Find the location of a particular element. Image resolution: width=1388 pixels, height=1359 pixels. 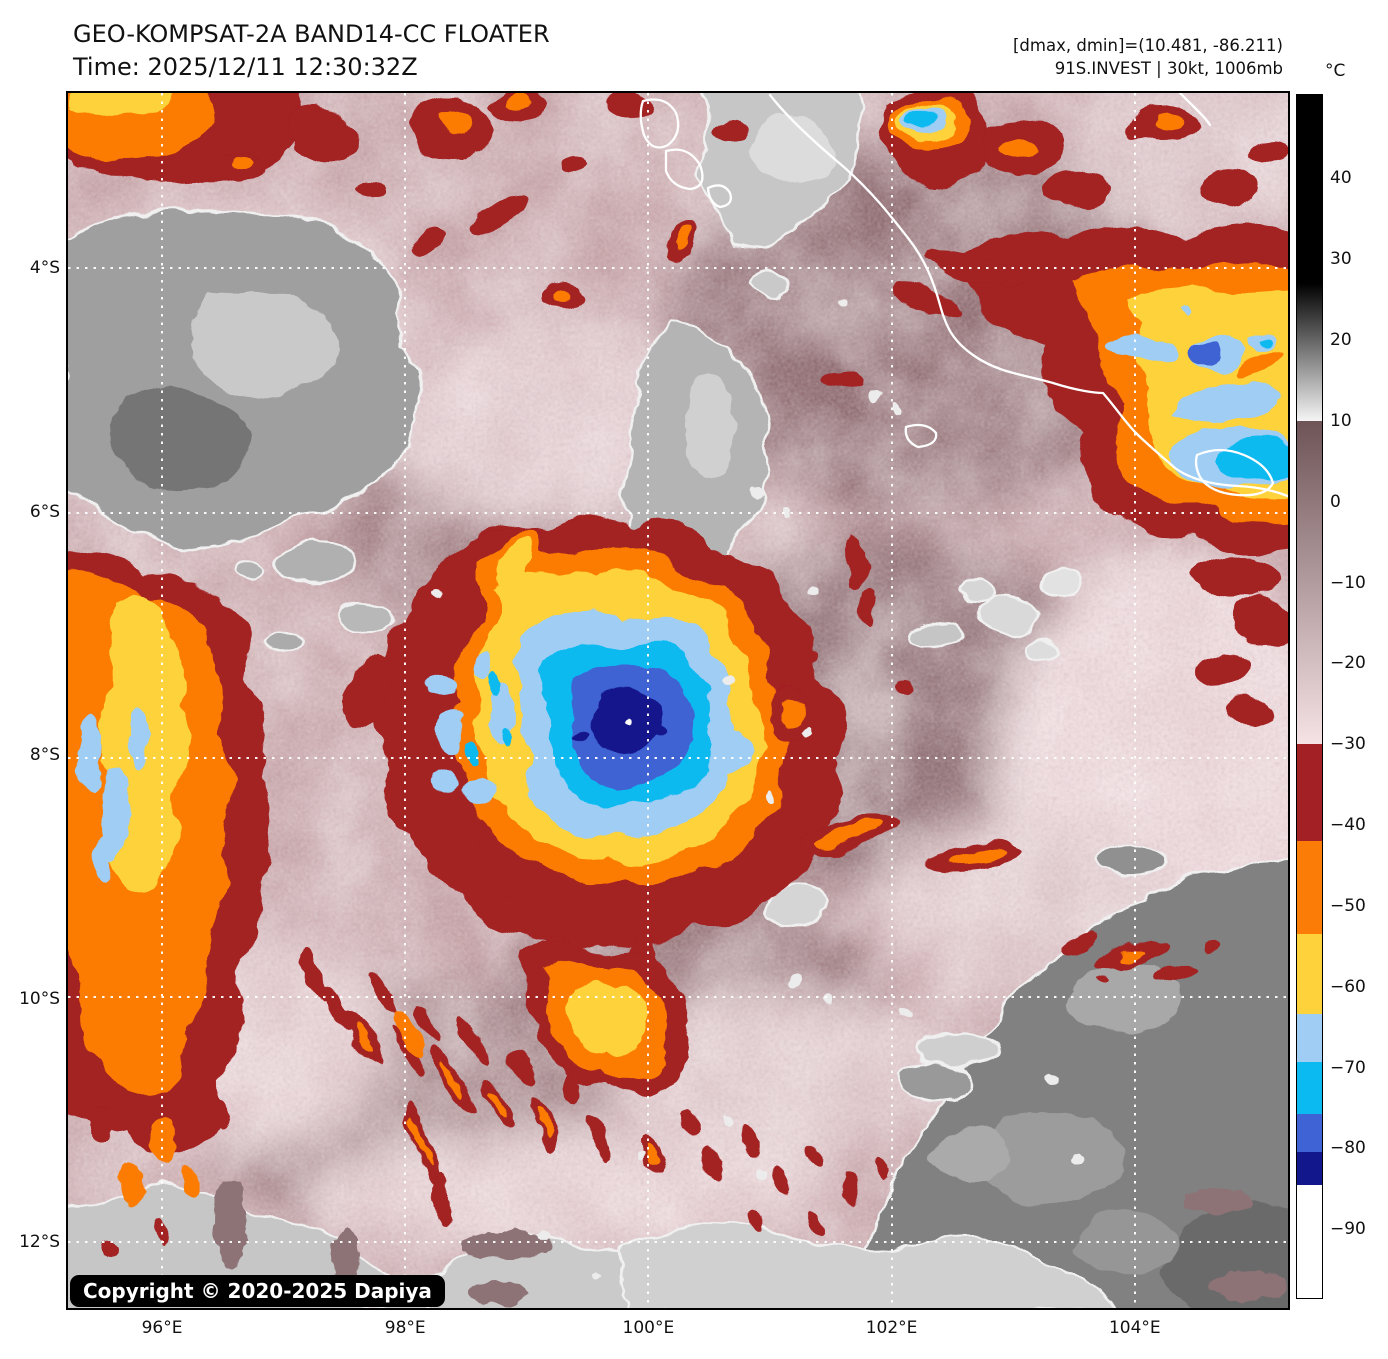

colorbar-tick-label: −50 is located at coordinates (1348, 905).